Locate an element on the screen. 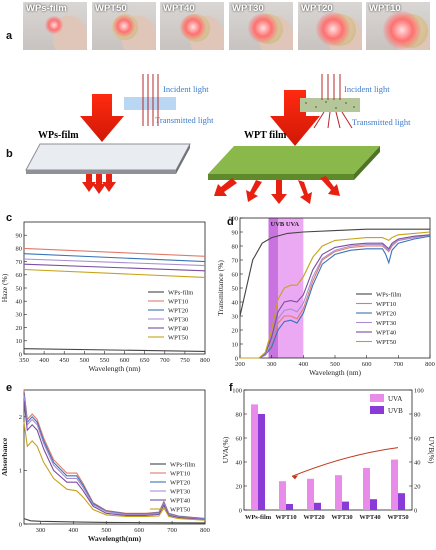  y-tick-label: 80 is located at coordinates (235, 246).